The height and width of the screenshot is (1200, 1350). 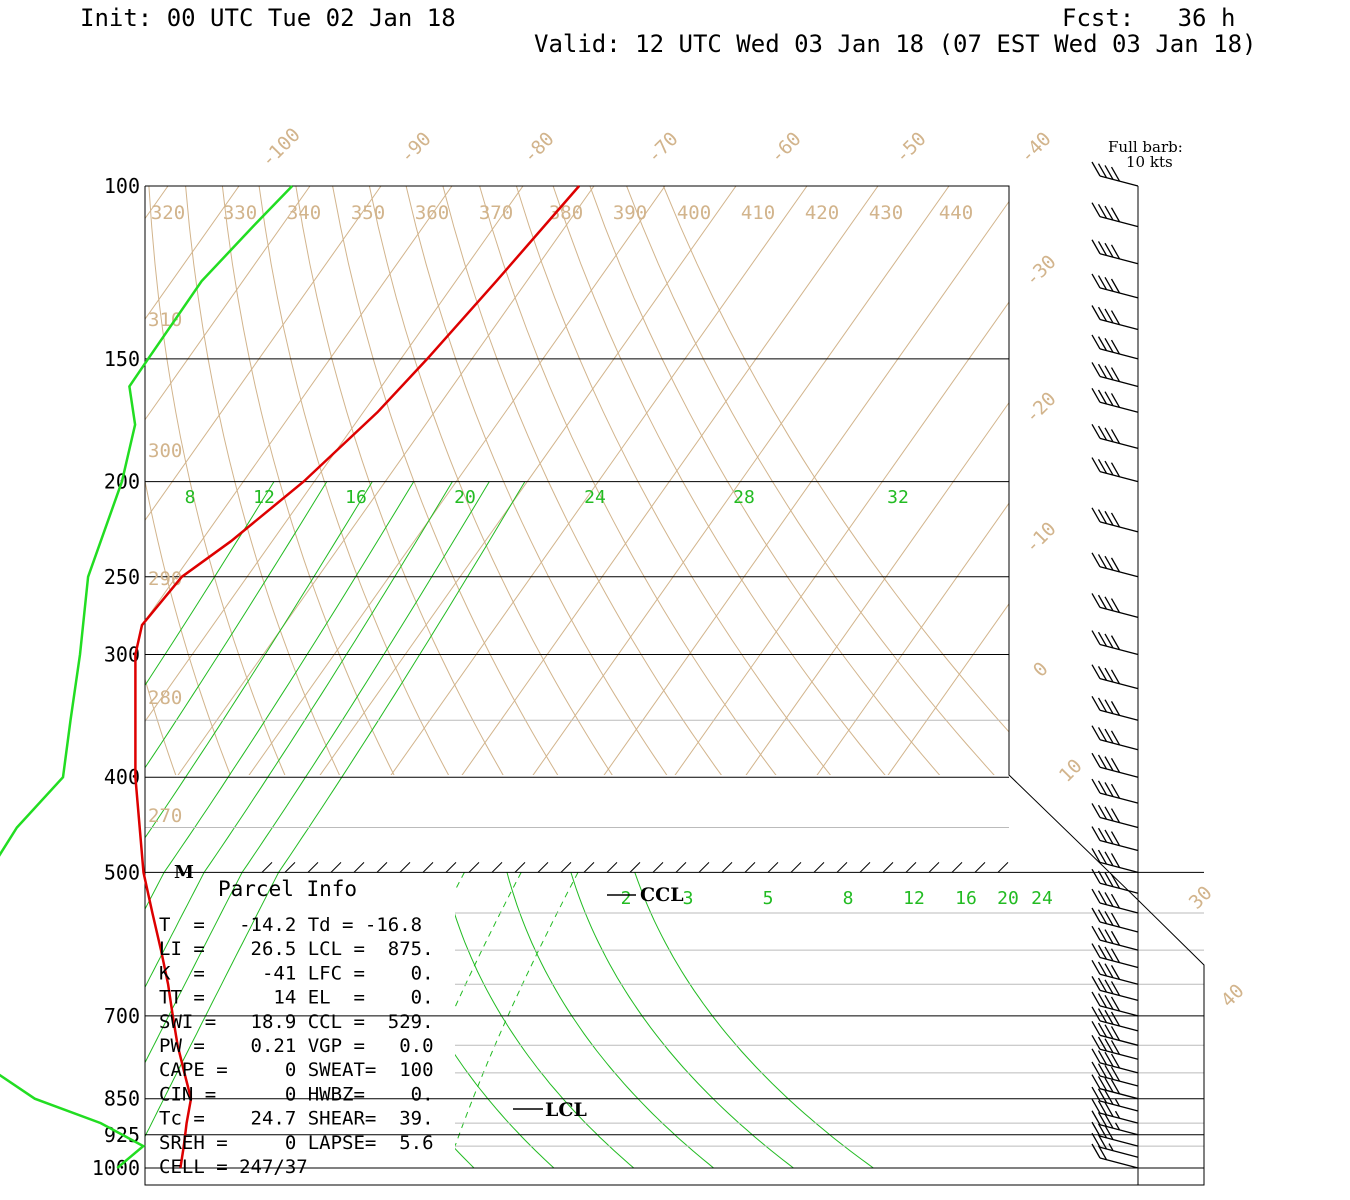 I want to click on parcel-info-row: TT = 14 EL = 0., so click(x=296, y=998).